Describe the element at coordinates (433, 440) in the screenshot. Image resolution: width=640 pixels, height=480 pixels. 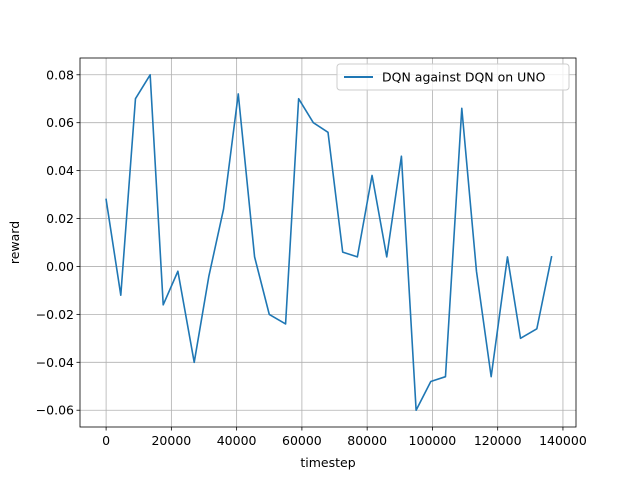
I see `x-tick-label: 100000` at that location.